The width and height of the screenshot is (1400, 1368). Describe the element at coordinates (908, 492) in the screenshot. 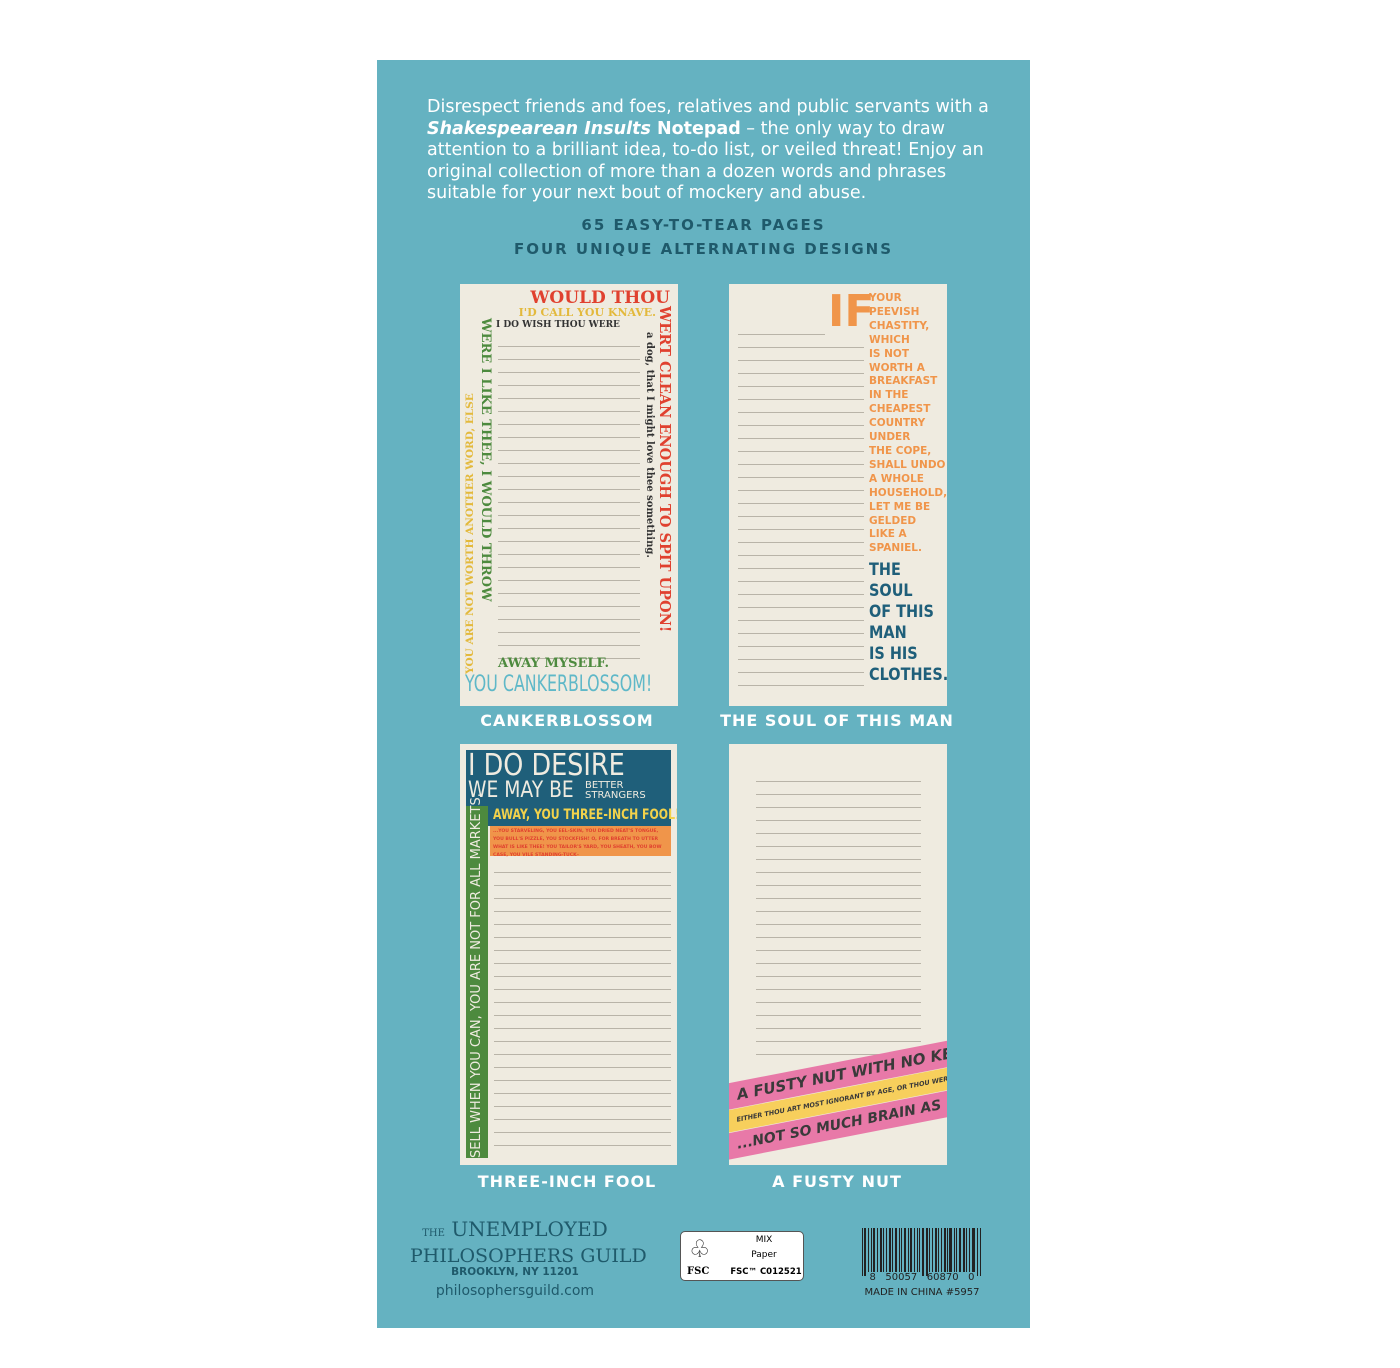

I see `design-text-line: HOUSEHOLD,` at that location.